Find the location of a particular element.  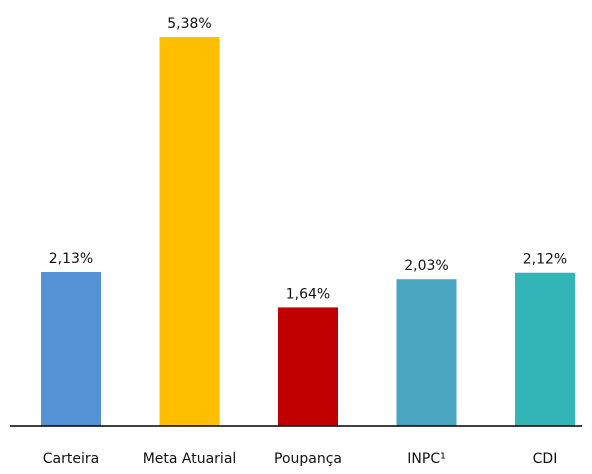

x-tick-label-cdi: CDI is located at coordinates (545, 459).